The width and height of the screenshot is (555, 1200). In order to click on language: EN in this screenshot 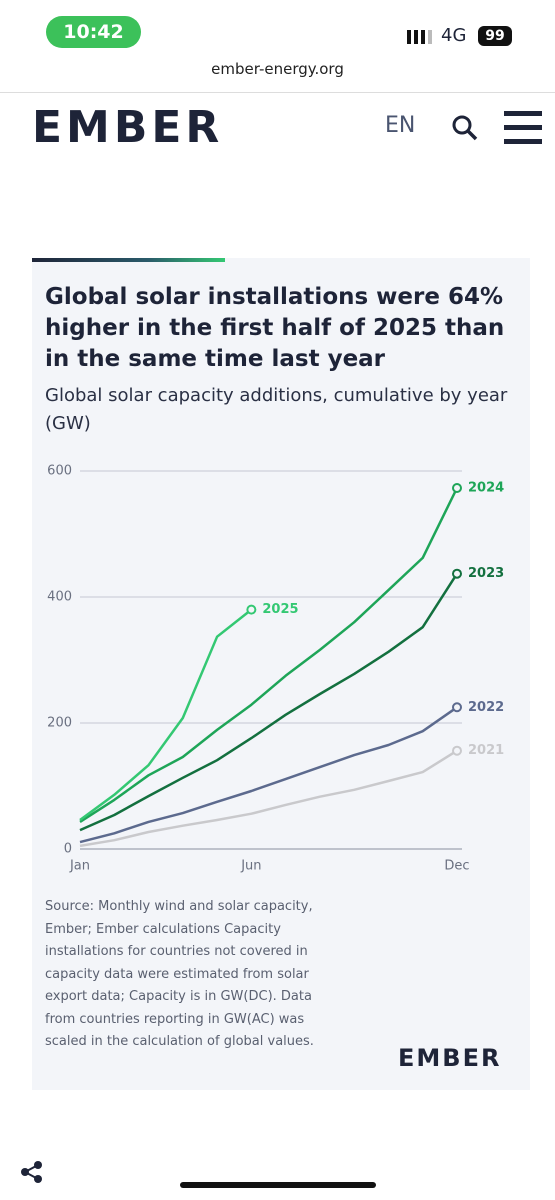, I will do `click(400, 125)`.